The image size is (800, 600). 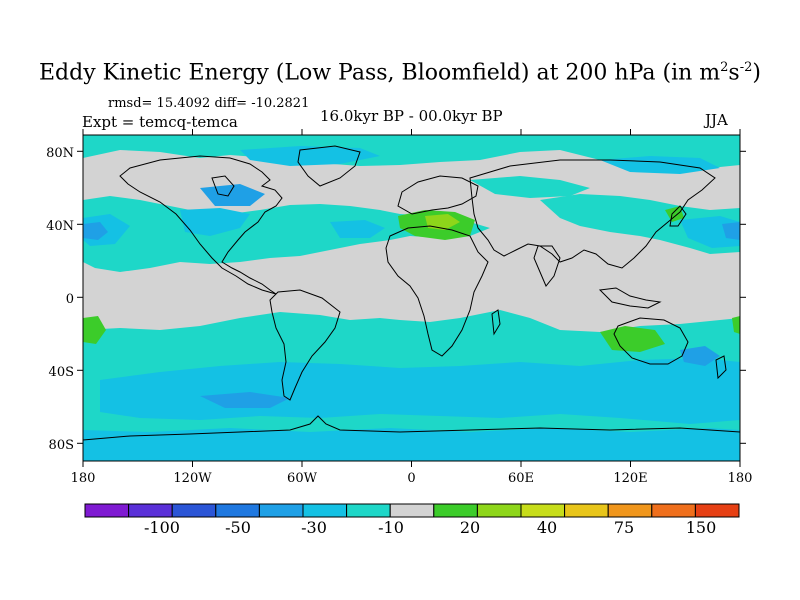 What do you see at coordinates (411, 116) in the screenshot?
I see `period-label: 16.0kyr BP - 00.0kyr BP` at bounding box center [411, 116].